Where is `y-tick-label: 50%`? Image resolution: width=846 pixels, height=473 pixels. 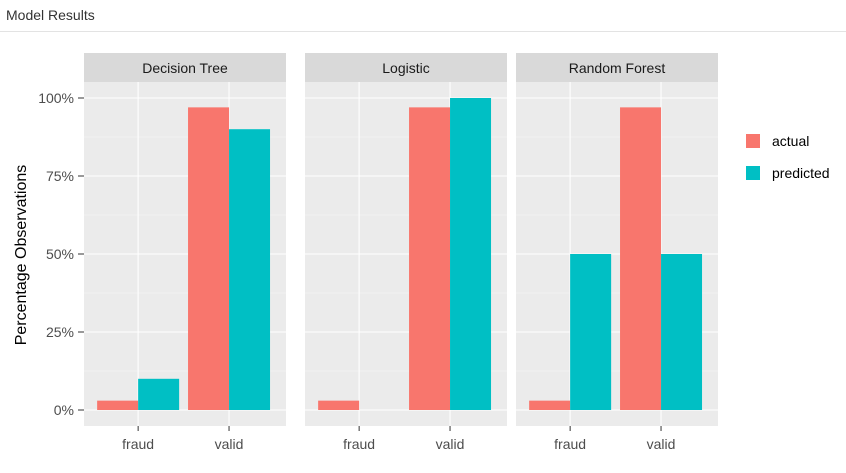 y-tick-label: 50% is located at coordinates (60, 254).